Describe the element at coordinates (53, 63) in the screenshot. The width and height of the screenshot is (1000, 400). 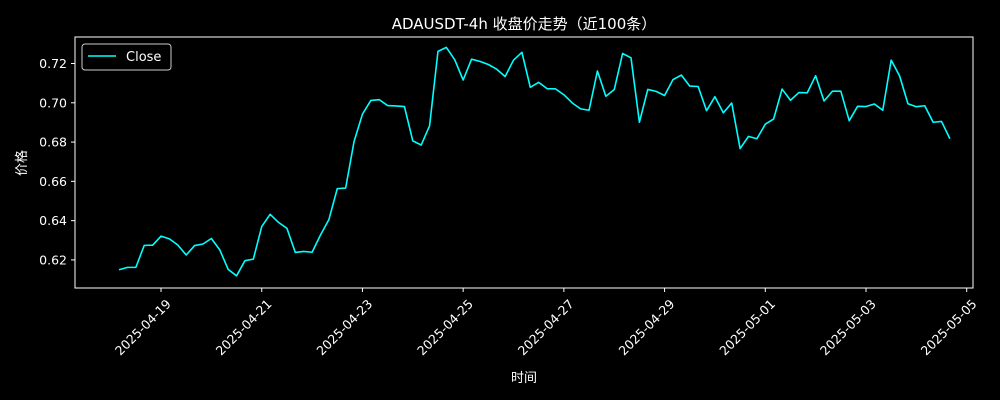
I see `y-tick-label: 0.72` at that location.